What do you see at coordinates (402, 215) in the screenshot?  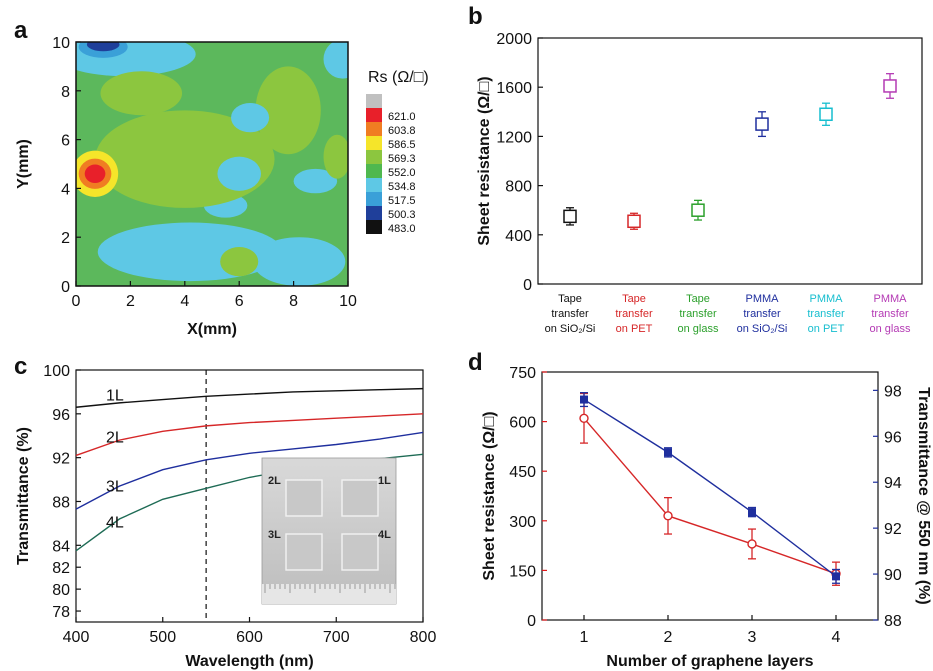 I see `legend-label: 500.3` at bounding box center [402, 215].